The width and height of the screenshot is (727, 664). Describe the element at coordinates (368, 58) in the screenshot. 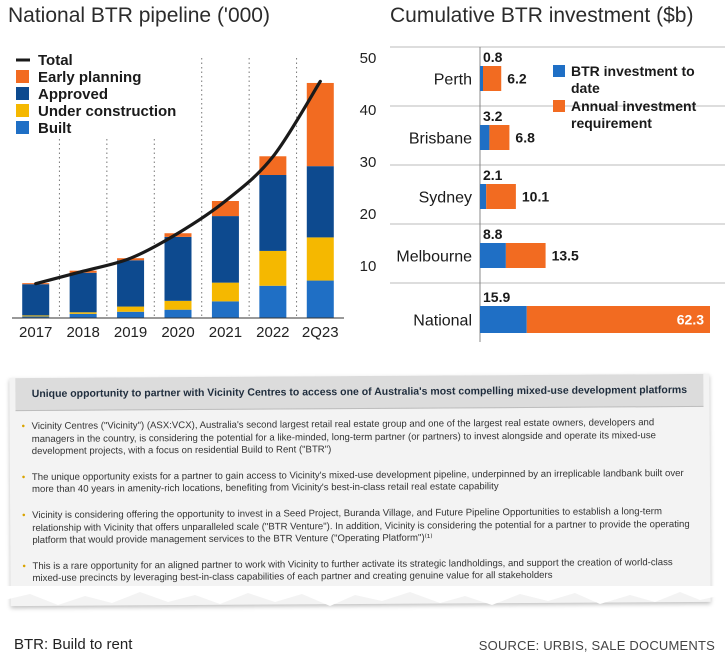

I see `y-tick-label: 50` at that location.